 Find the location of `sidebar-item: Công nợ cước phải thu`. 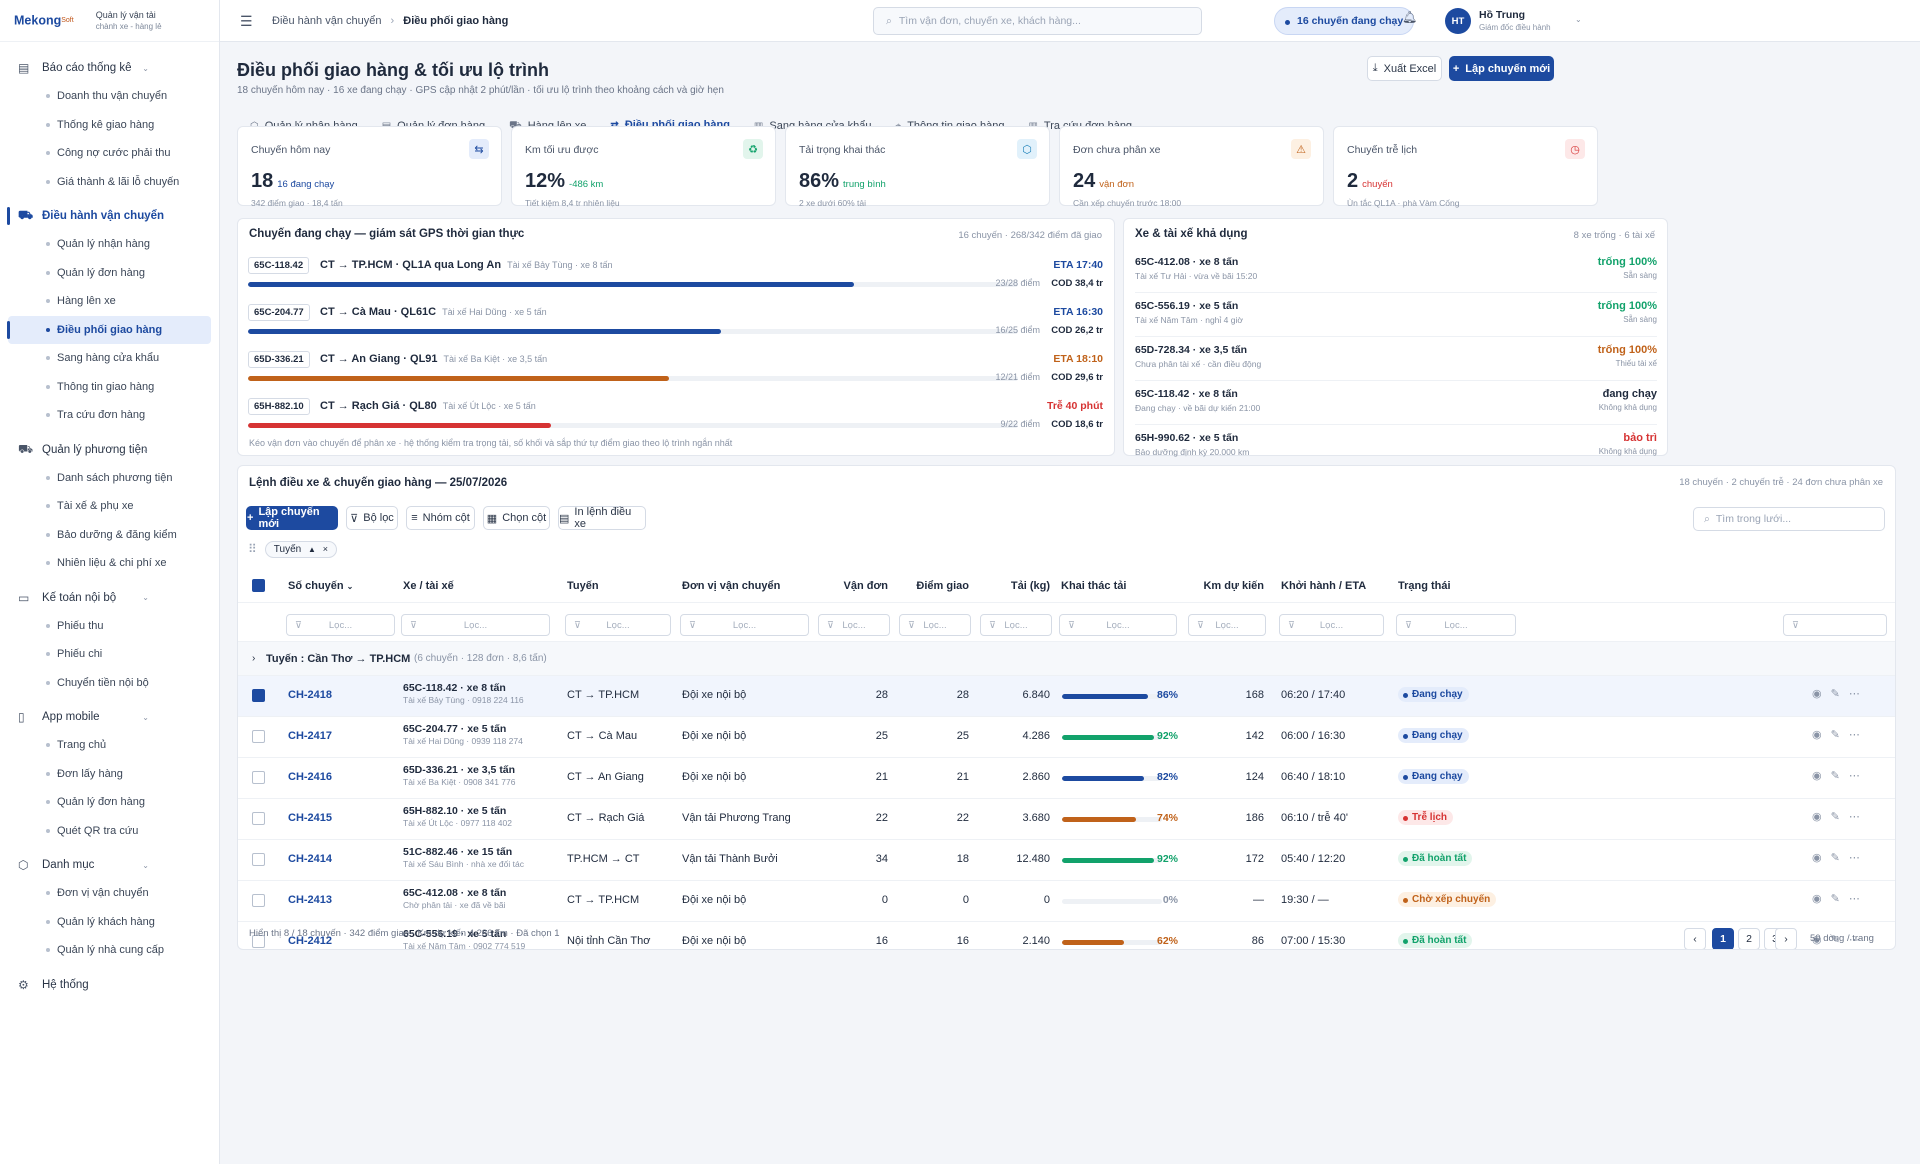

sidebar-item: Công nợ cước phải thu is located at coordinates (109, 153).